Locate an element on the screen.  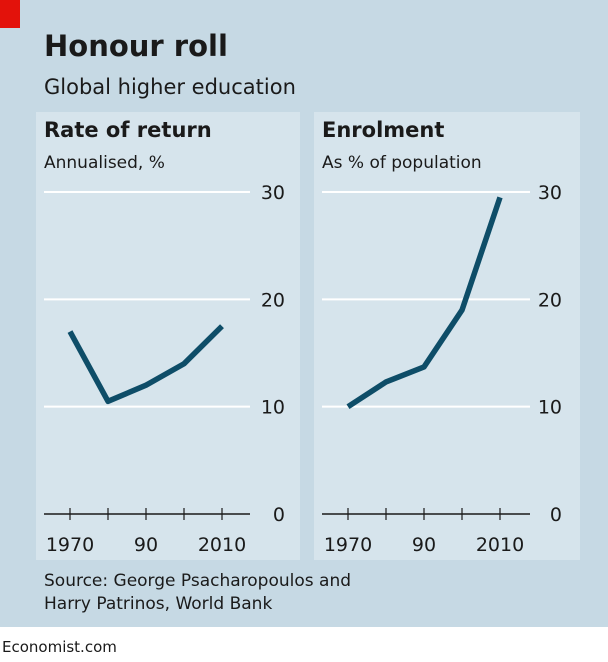
source: Source: George Psacharopoulos and is located at coordinates (197, 581).